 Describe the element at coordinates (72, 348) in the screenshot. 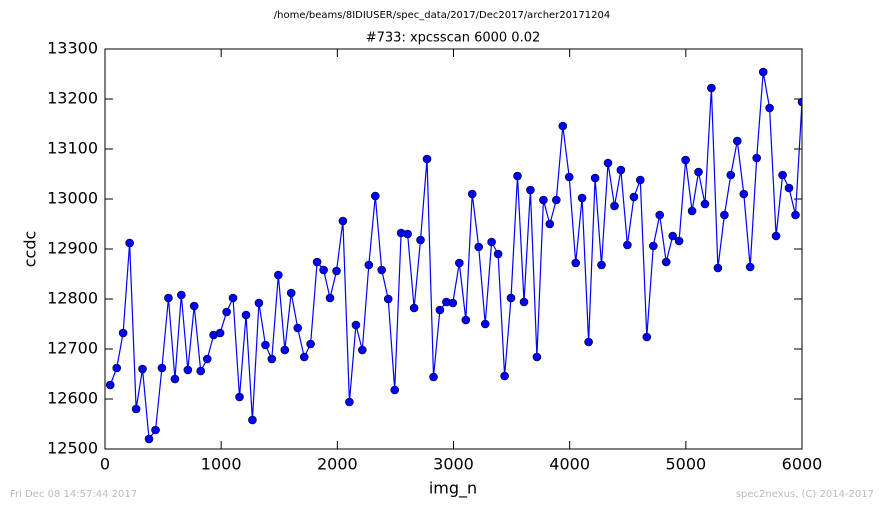

I see `y-tick-label: 12700` at that location.